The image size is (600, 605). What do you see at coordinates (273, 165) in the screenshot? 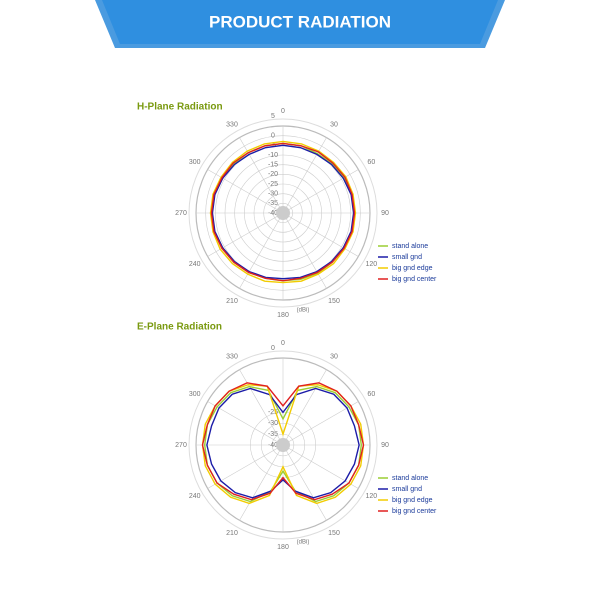
I see `r-tick-label: -15` at bounding box center [273, 165].